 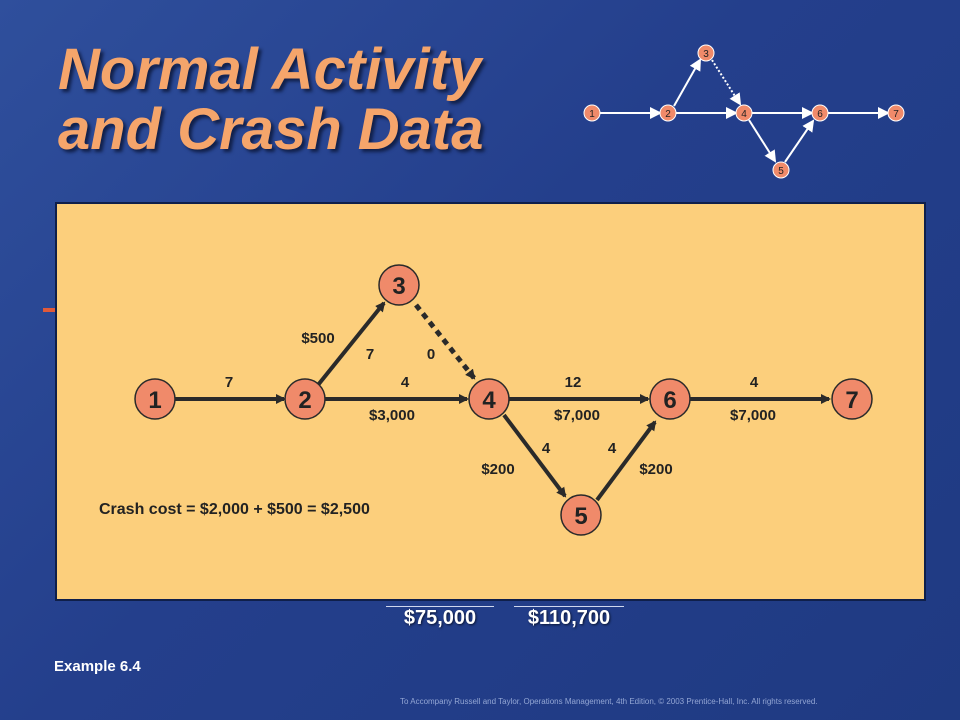 I want to click on label-e34-duration: 0, so click(x=431, y=354).